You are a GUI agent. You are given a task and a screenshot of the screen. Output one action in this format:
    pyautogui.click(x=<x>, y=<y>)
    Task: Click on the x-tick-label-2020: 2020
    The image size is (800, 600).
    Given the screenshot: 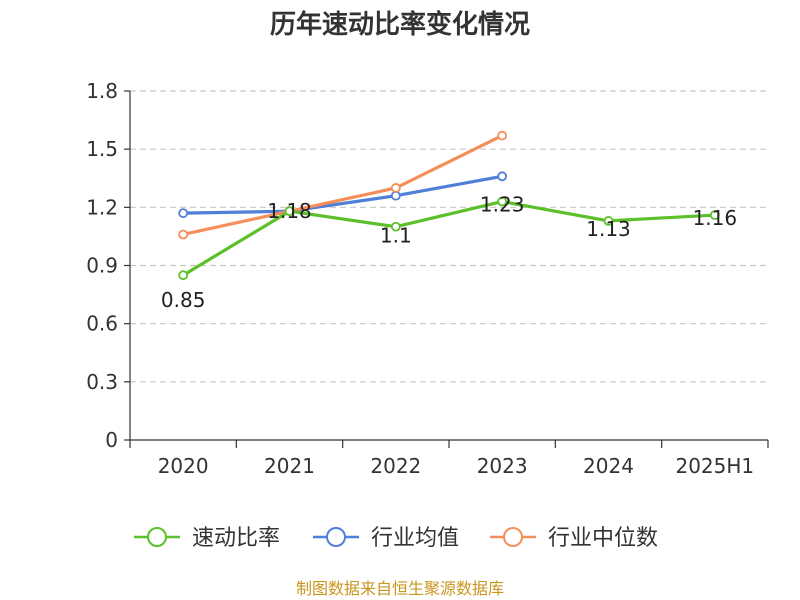 What is the action you would take?
    pyautogui.click(x=183, y=466)
    